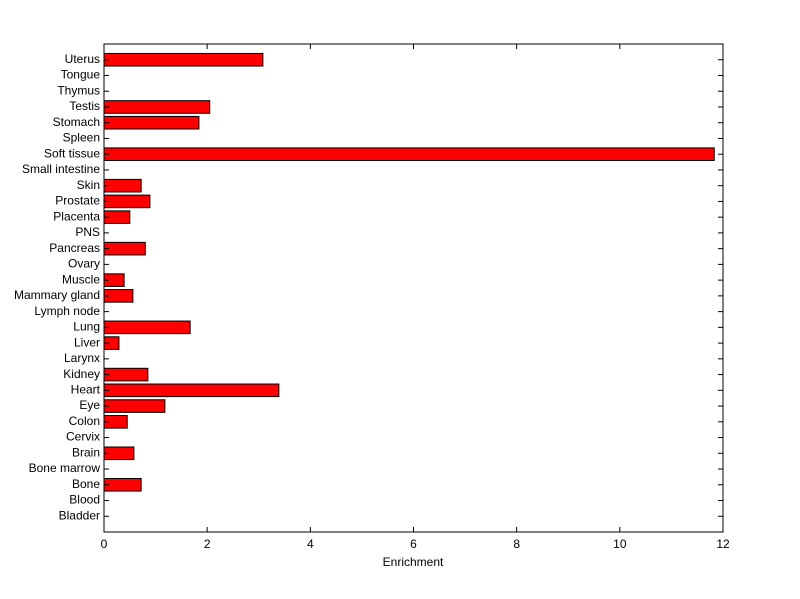  I want to click on y-tick-label: Spleen, so click(81, 138).